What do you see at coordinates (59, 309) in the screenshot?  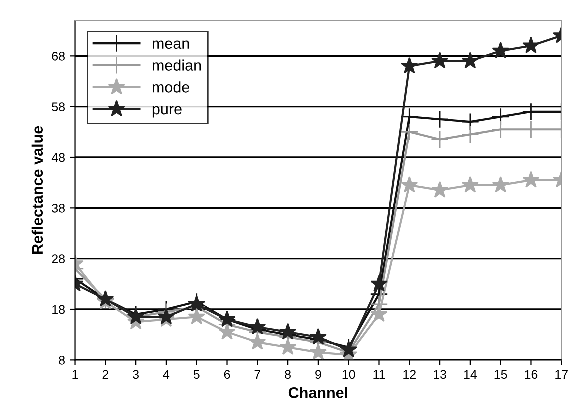 I see `y-tick-label: 18` at bounding box center [59, 309].